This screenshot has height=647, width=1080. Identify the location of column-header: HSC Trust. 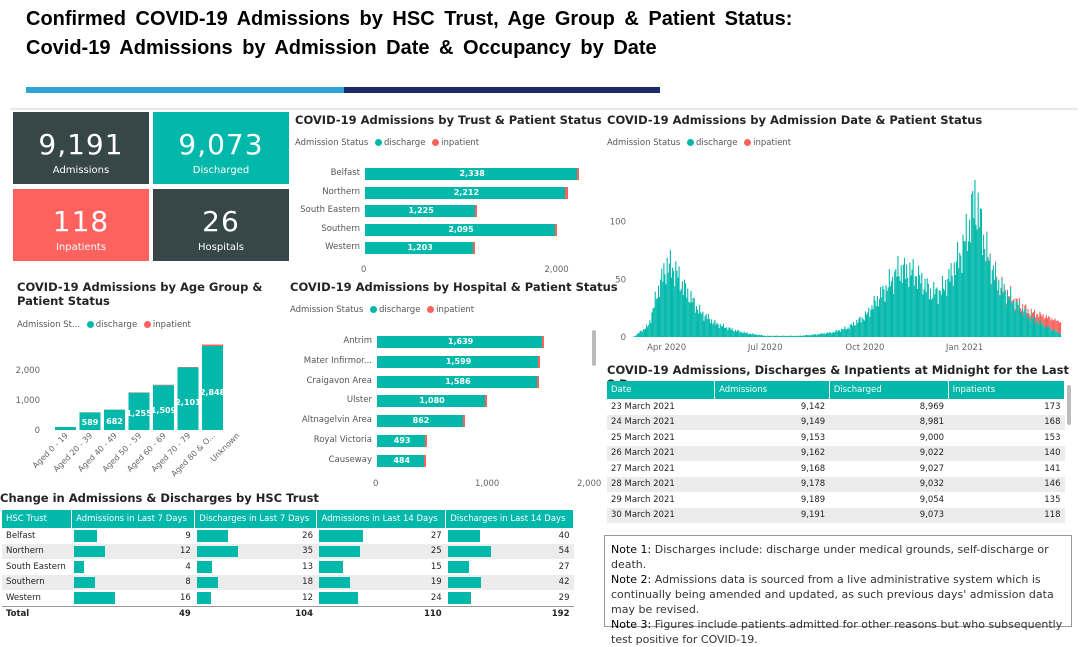
(37, 519).